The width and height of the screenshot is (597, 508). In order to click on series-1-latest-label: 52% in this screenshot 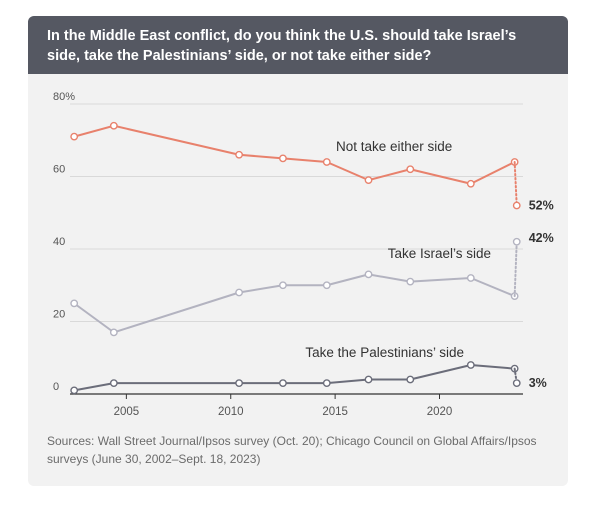, I will do `click(541, 206)`.